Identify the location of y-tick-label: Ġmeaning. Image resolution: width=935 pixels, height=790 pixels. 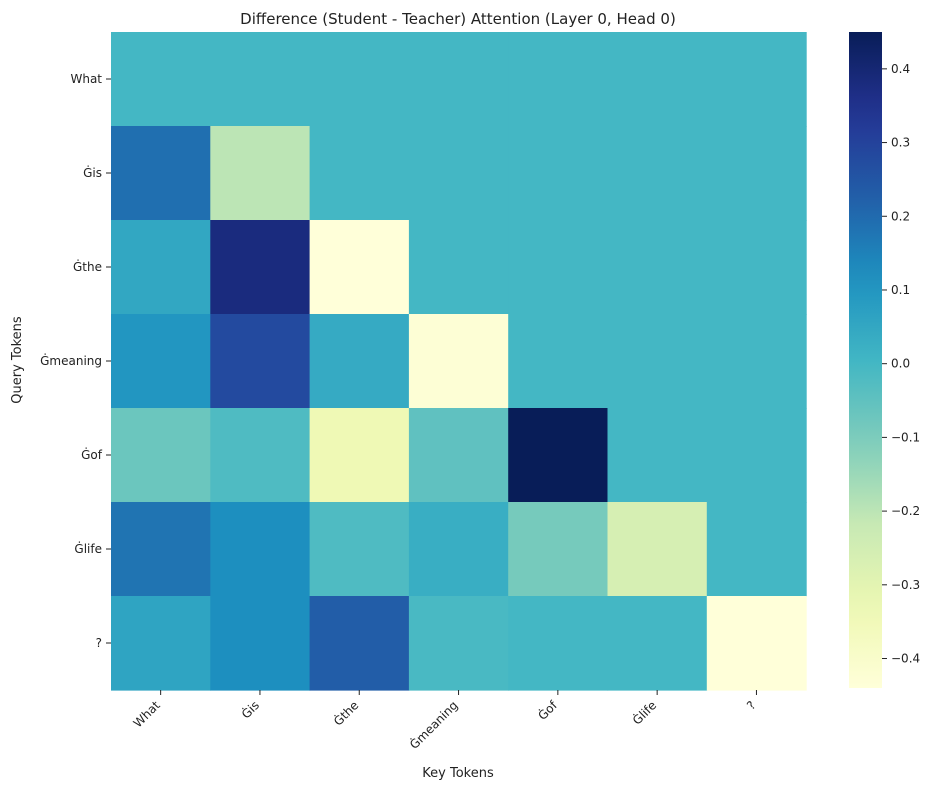
(71, 360).